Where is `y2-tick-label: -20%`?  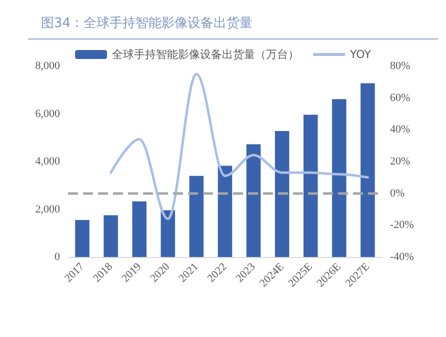 y2-tick-label: -20% is located at coordinates (402, 225).